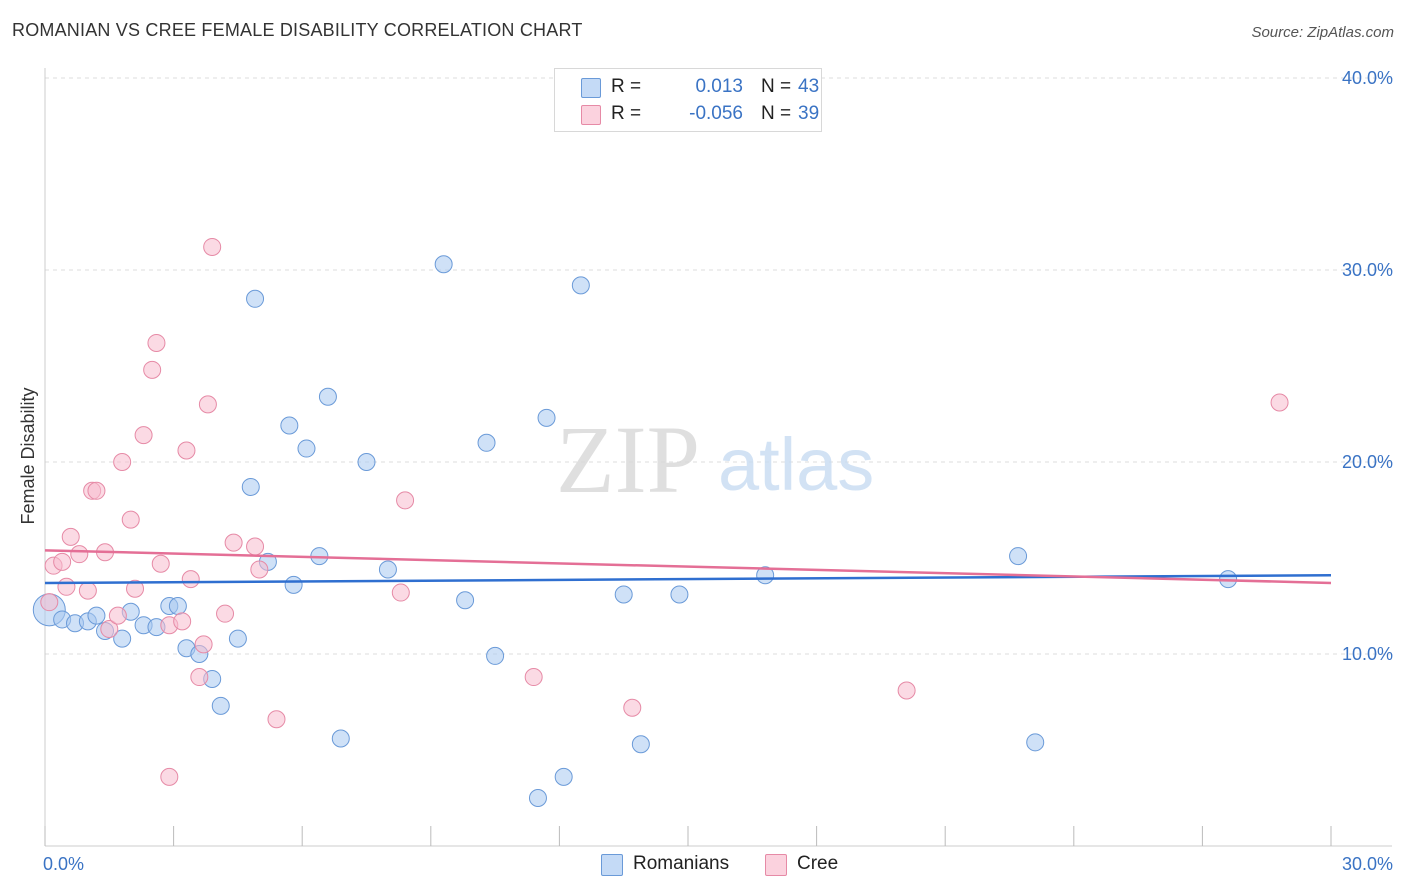 The image size is (1406, 892). I want to click on legend-item-romanians: Romanians, so click(676, 864).